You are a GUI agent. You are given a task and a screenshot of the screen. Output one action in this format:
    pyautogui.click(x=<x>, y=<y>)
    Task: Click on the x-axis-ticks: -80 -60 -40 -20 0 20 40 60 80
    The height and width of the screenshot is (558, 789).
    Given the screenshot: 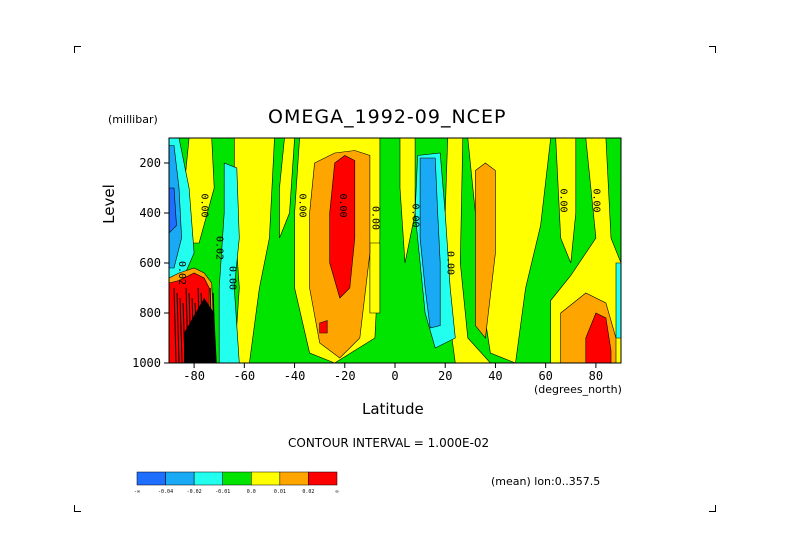 What is the action you would take?
    pyautogui.click(x=393, y=373)
    